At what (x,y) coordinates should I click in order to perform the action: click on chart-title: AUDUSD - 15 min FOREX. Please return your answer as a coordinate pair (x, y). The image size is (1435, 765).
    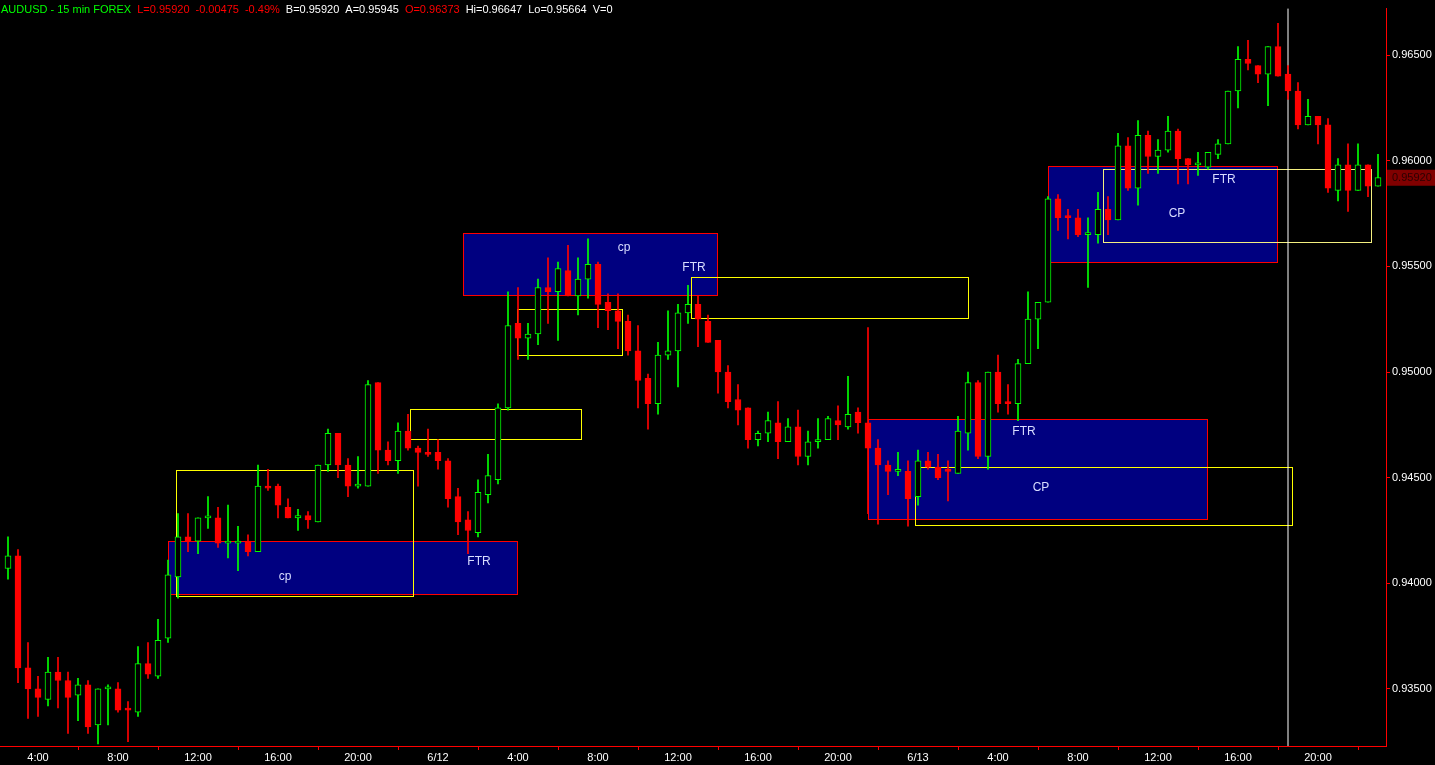
    Looking at the image, I should click on (66, 9).